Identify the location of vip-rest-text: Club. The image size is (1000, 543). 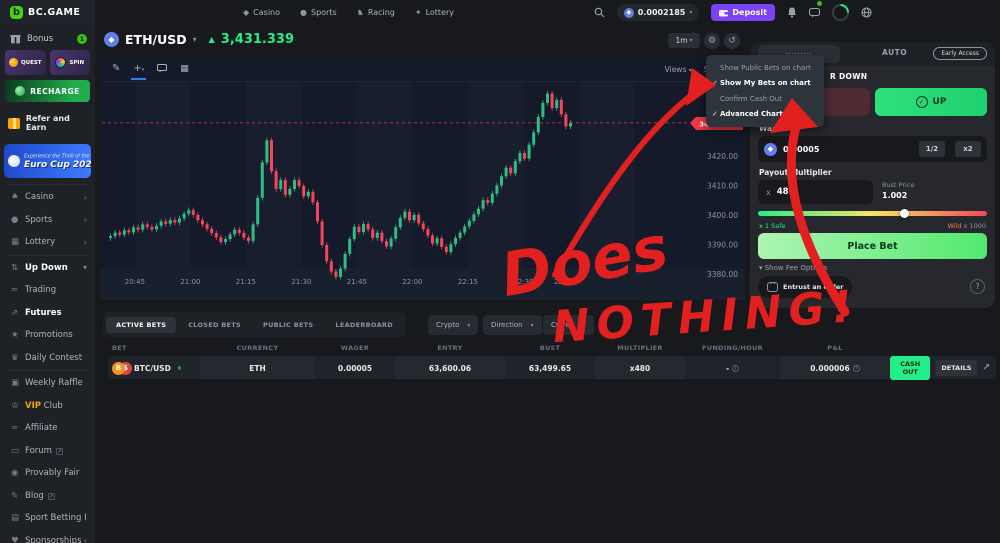
(51, 405).